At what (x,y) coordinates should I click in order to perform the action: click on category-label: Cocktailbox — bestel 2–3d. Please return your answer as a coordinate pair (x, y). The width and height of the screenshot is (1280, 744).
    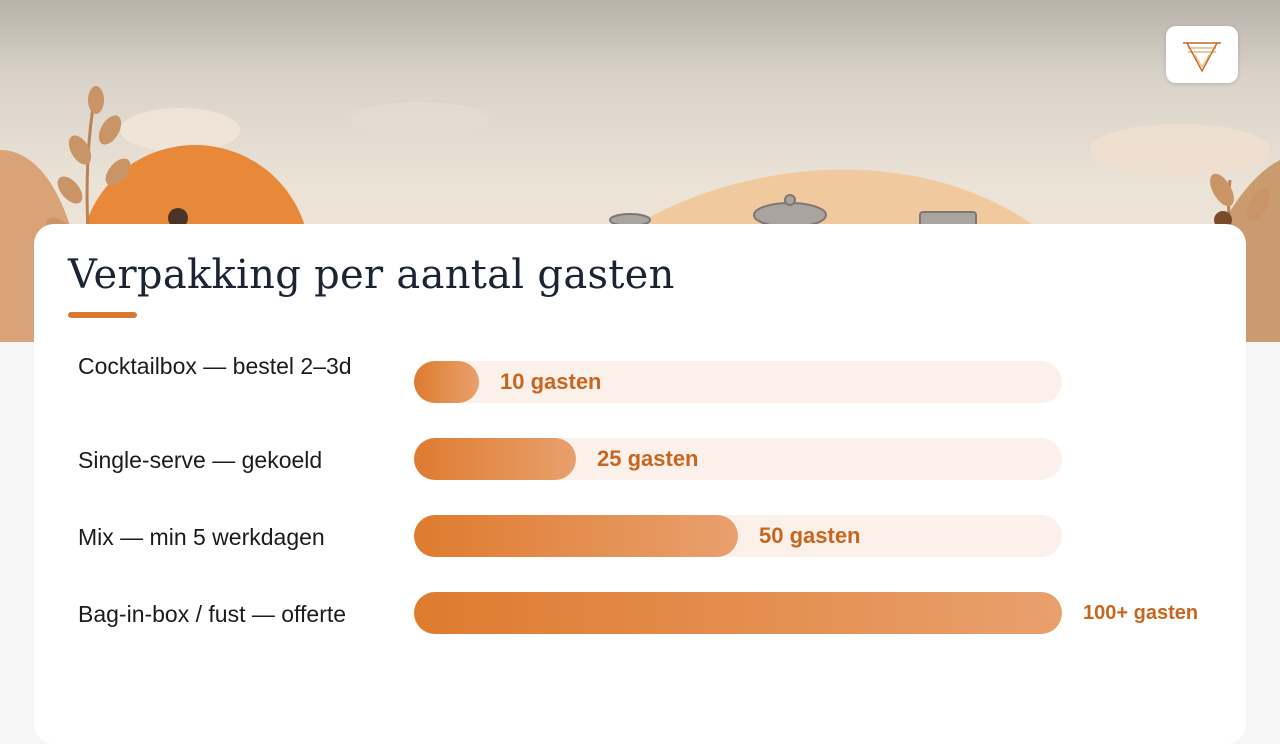
    Looking at the image, I should click on (215, 366).